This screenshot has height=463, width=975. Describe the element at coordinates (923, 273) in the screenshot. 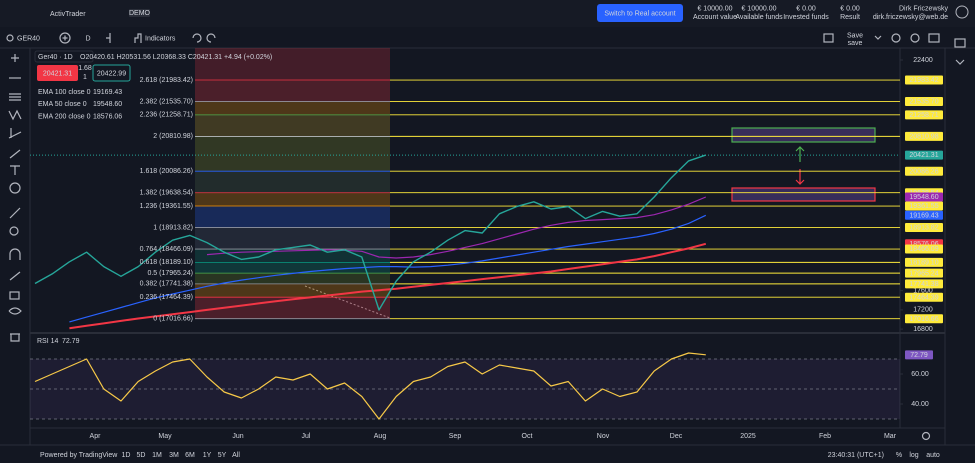

I see `price-label: 17965.24` at that location.